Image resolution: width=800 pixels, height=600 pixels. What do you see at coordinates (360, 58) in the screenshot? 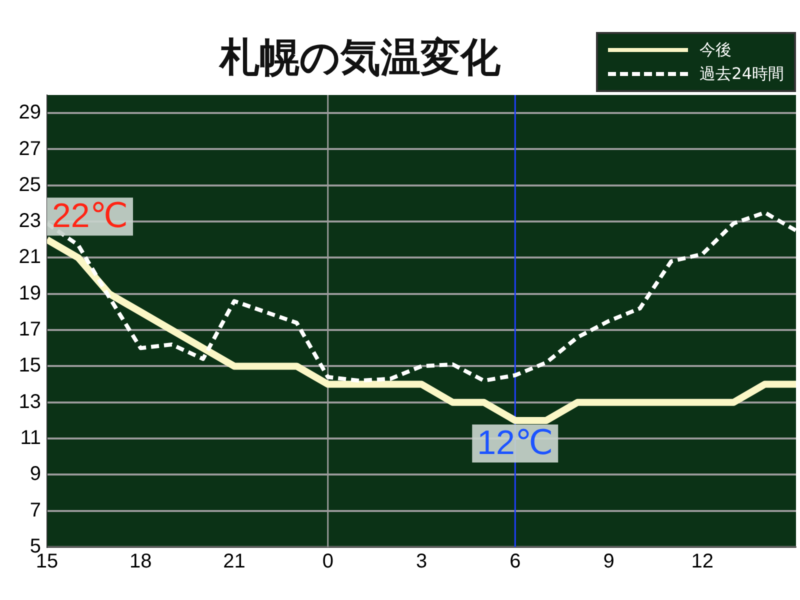
I see `chart-title: 札幌の気温変化` at bounding box center [360, 58].